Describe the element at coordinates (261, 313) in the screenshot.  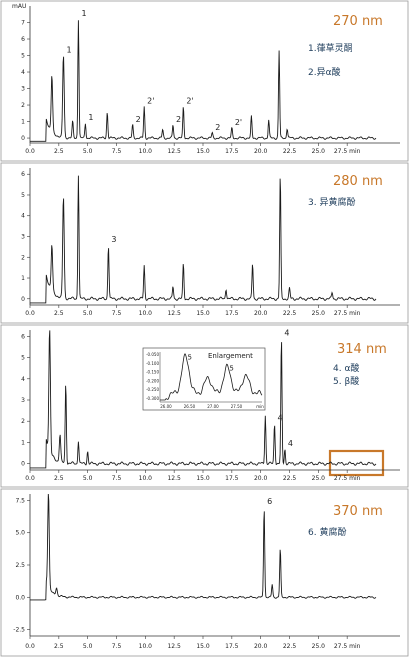
I see `x-tick-label: 20.0` at that location.